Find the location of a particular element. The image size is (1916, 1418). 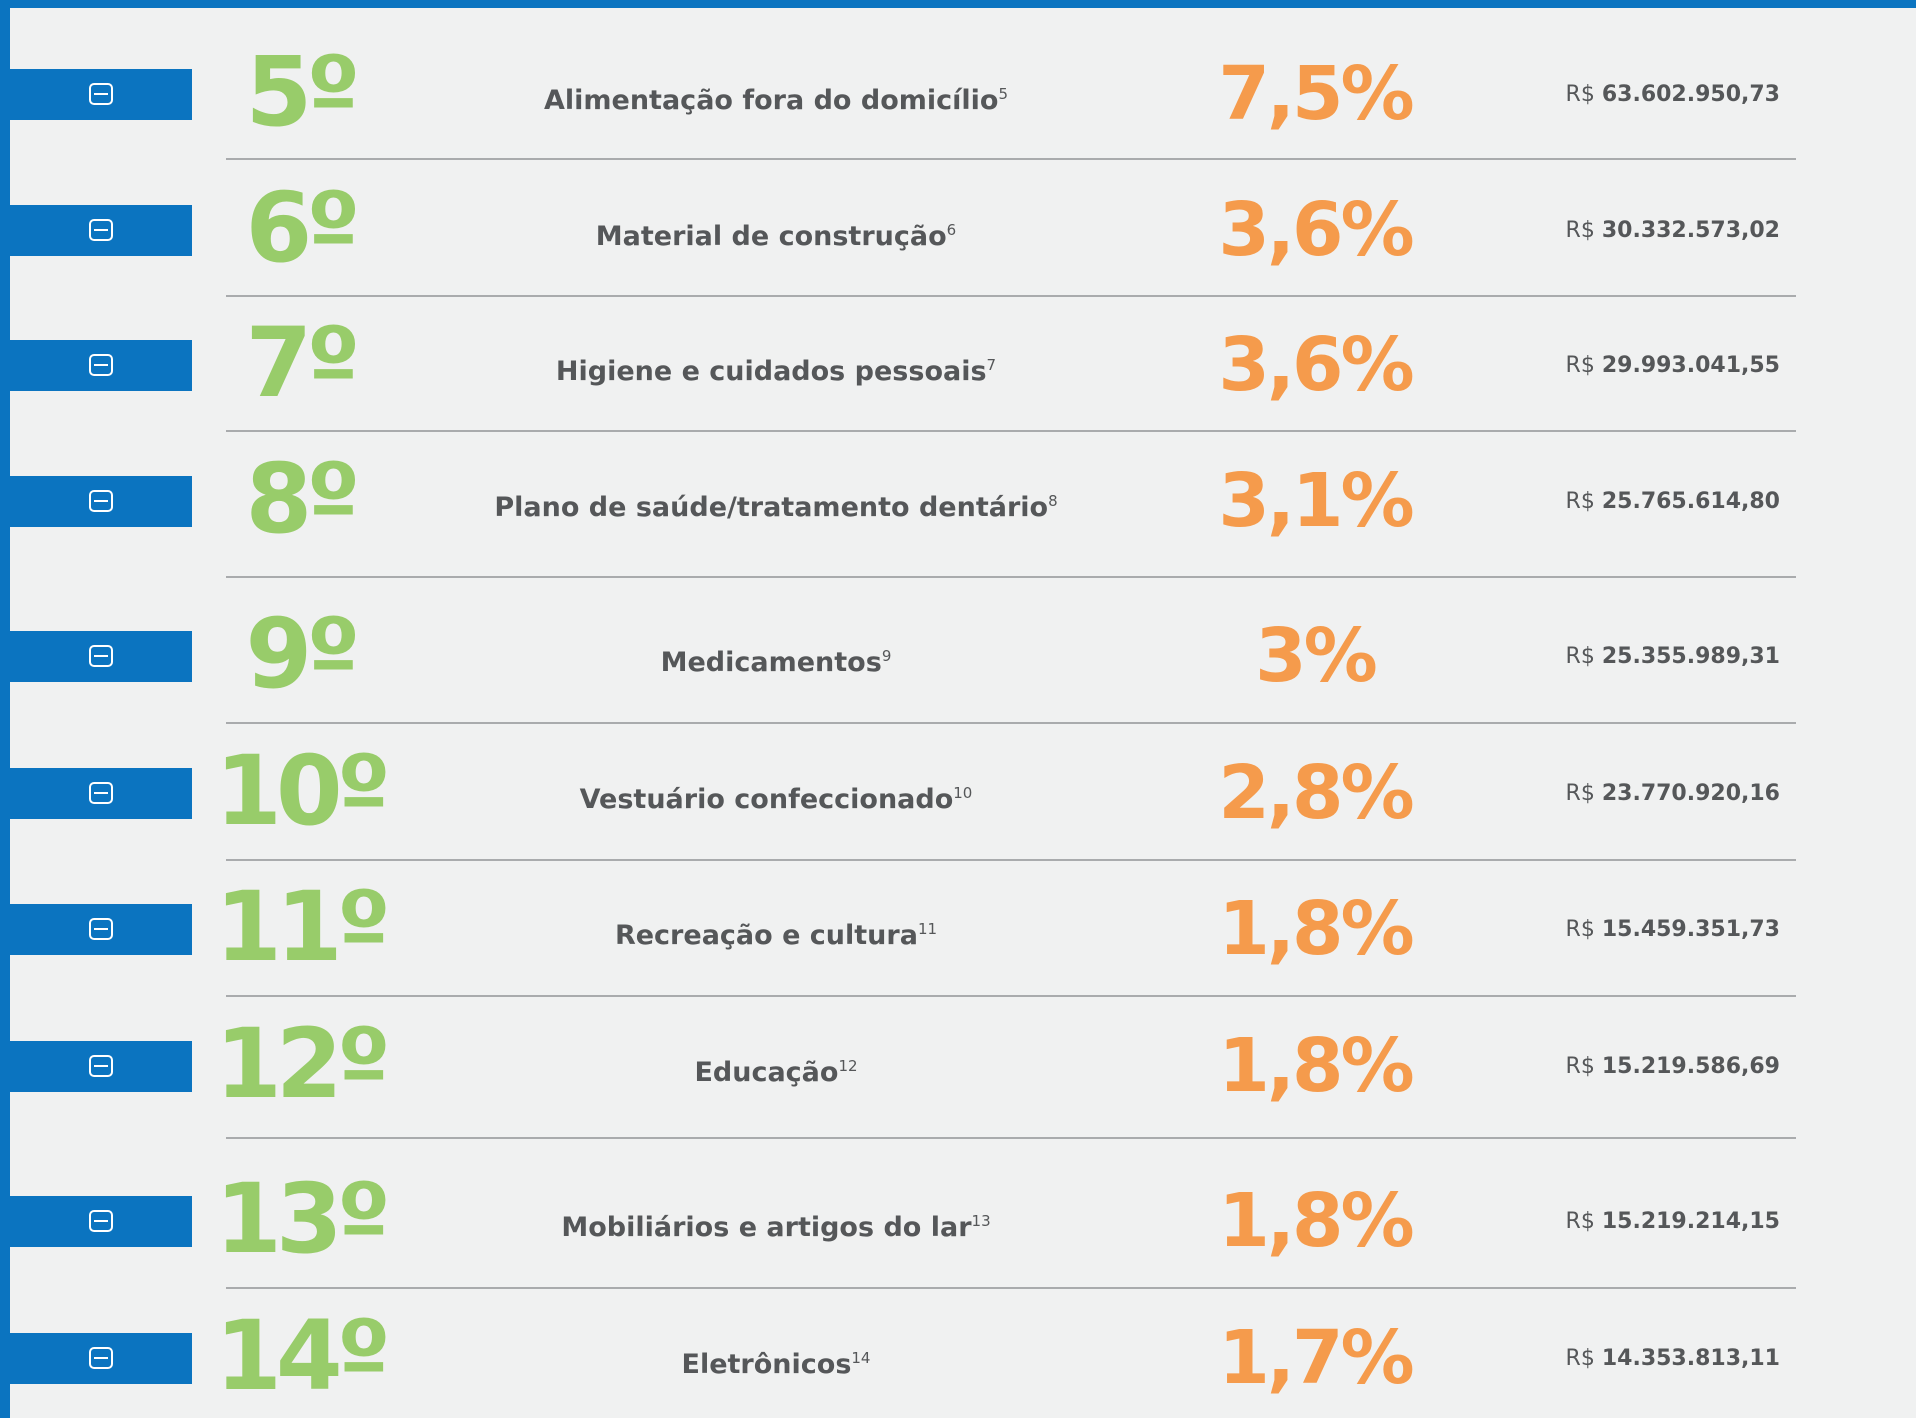

rank: 14º is located at coordinates (303, 1356).